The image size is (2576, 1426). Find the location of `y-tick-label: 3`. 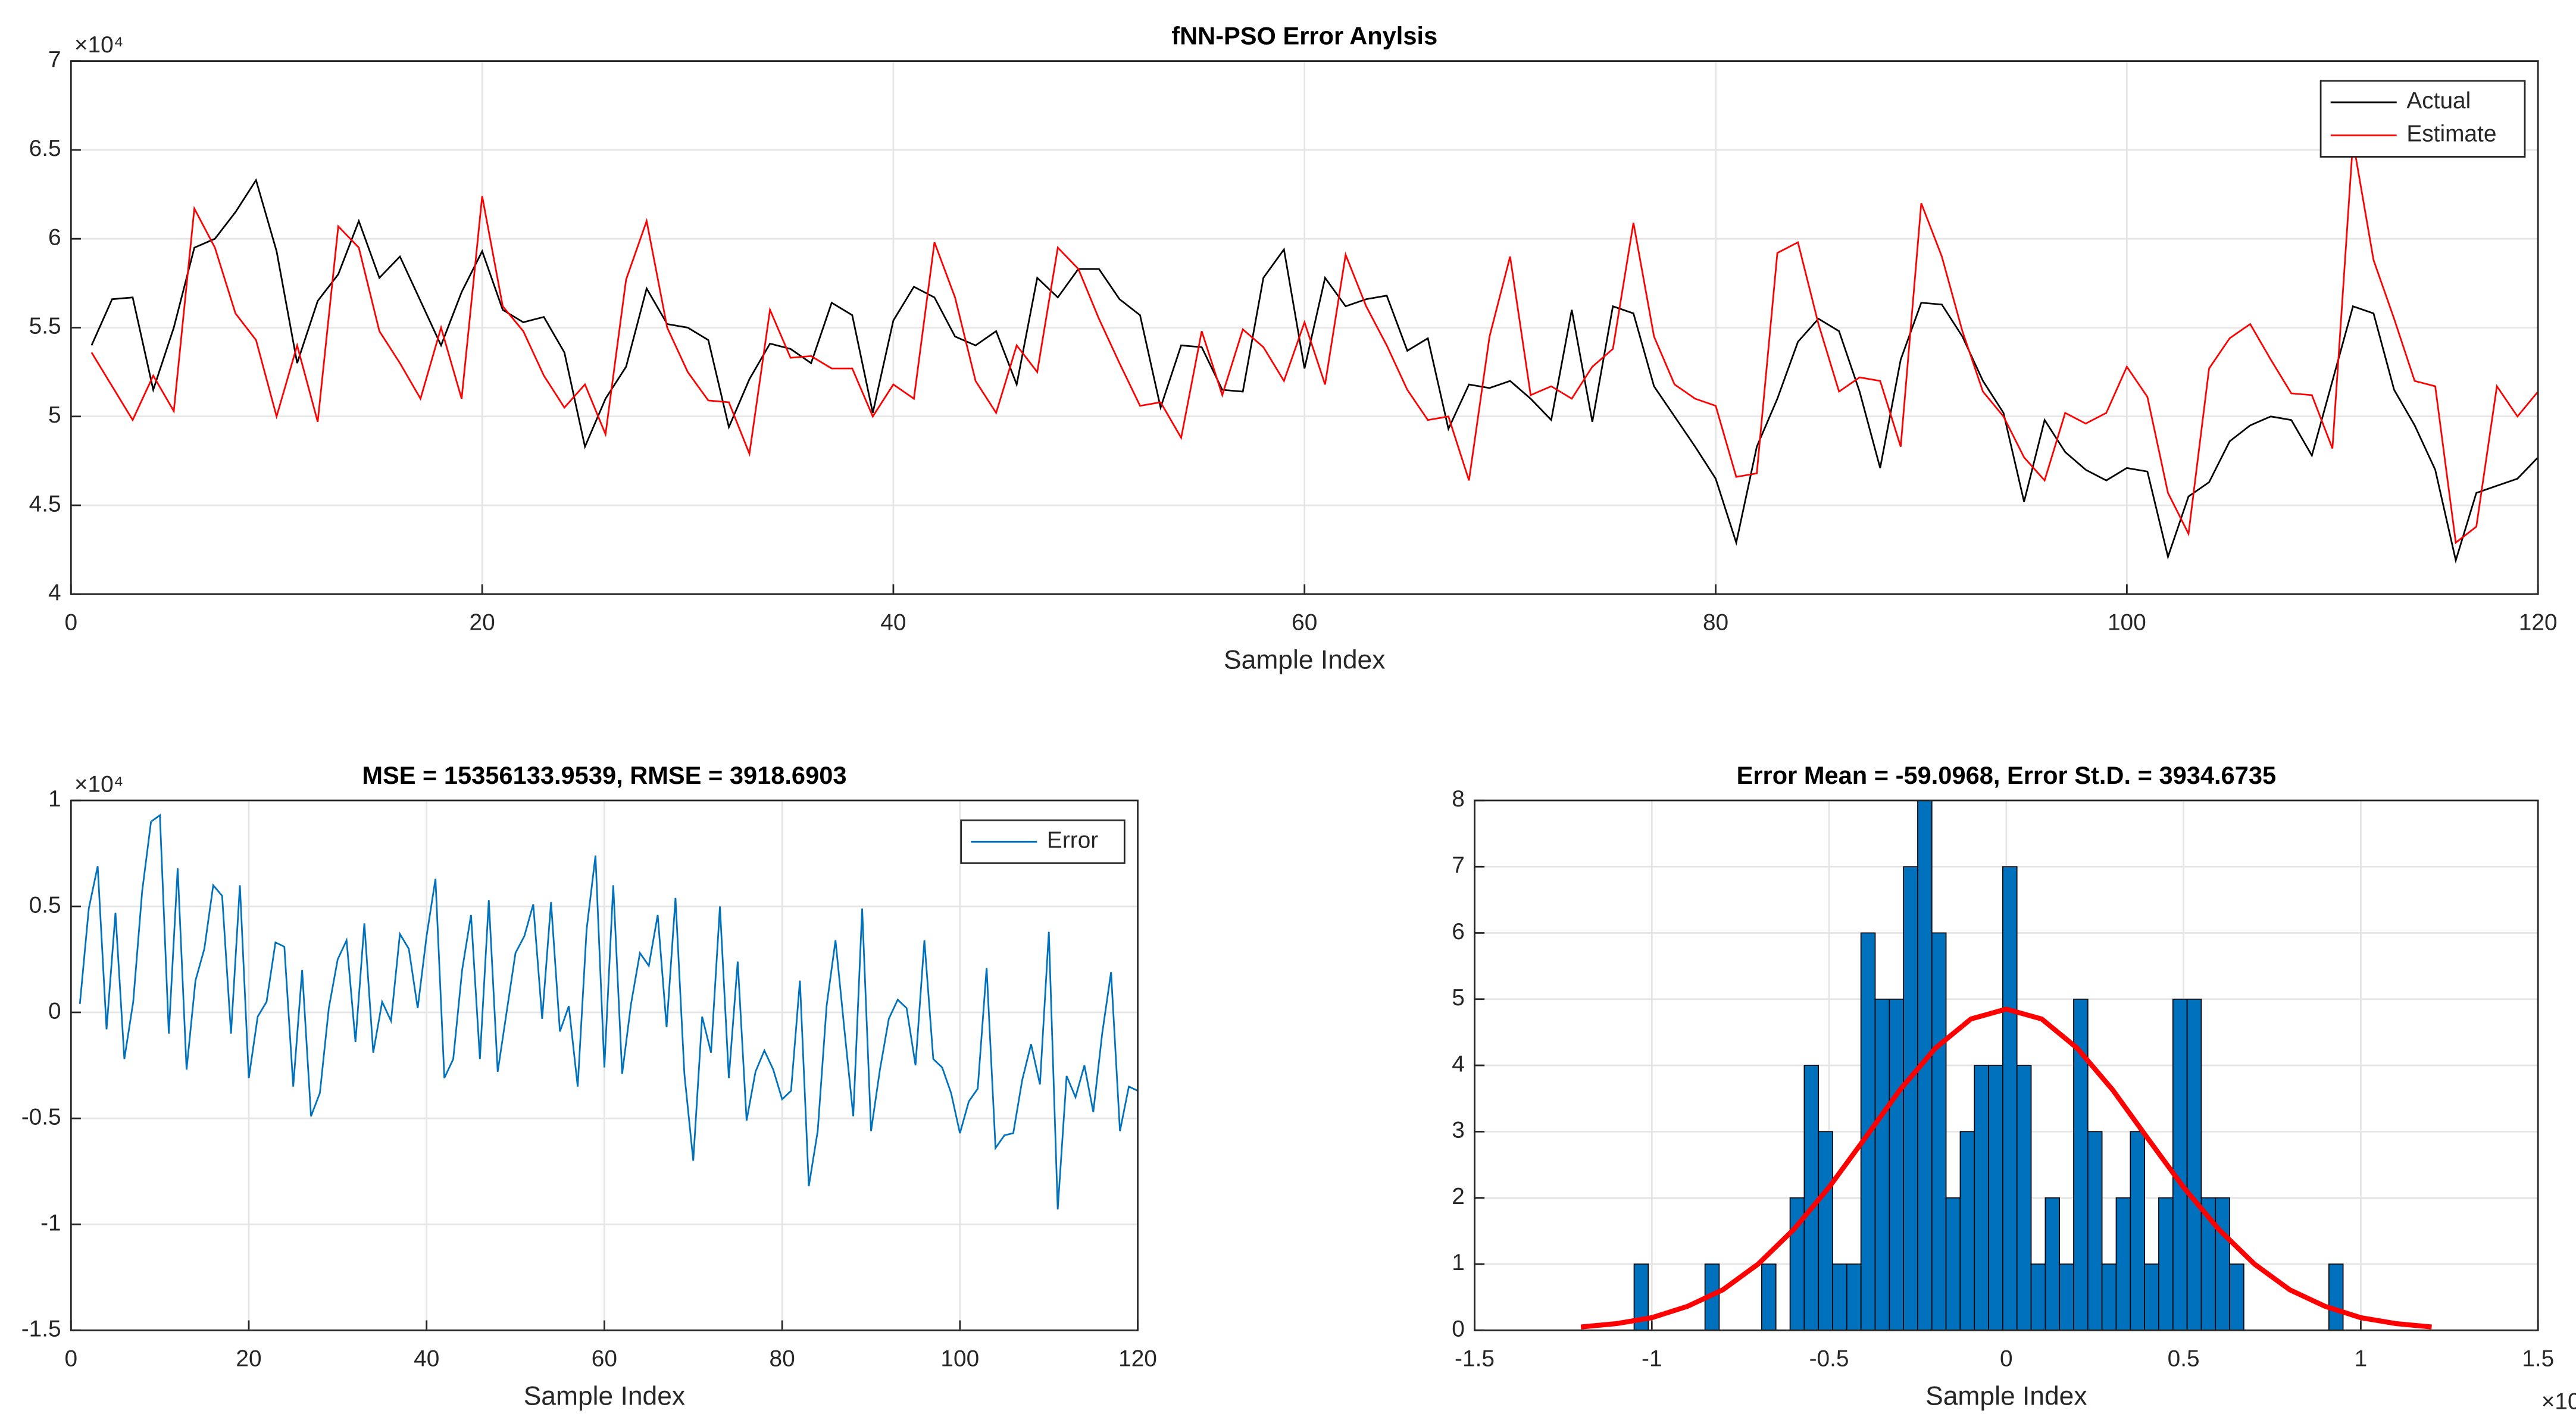

y-tick-label: 3 is located at coordinates (1458, 1130).